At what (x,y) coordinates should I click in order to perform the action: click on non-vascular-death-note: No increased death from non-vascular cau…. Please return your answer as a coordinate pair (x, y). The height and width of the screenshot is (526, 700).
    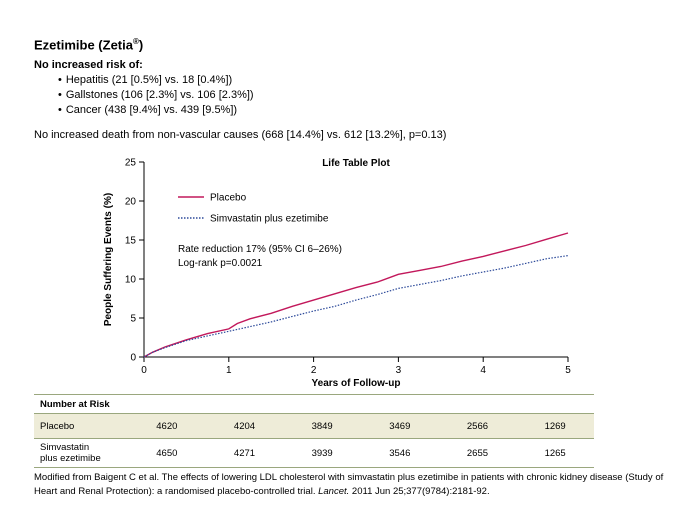
    Looking at the image, I should click on (240, 135).